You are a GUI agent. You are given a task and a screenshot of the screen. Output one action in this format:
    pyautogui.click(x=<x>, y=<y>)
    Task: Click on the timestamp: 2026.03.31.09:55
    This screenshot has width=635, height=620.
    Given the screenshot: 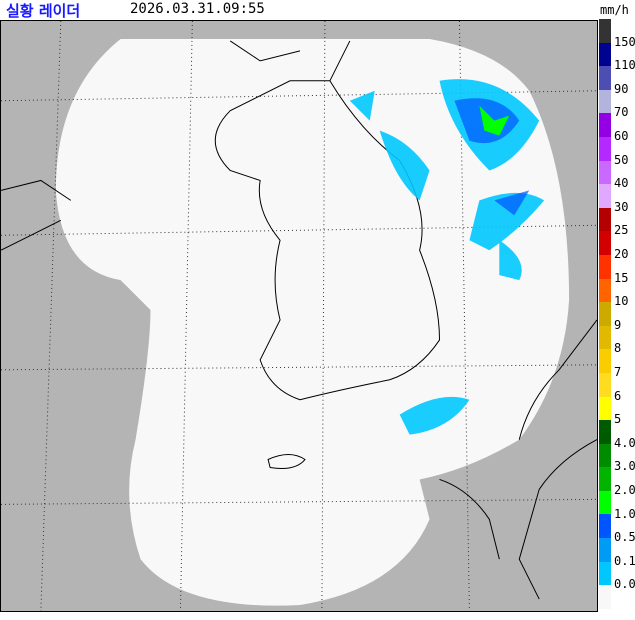 What is the action you would take?
    pyautogui.click(x=197, y=9)
    